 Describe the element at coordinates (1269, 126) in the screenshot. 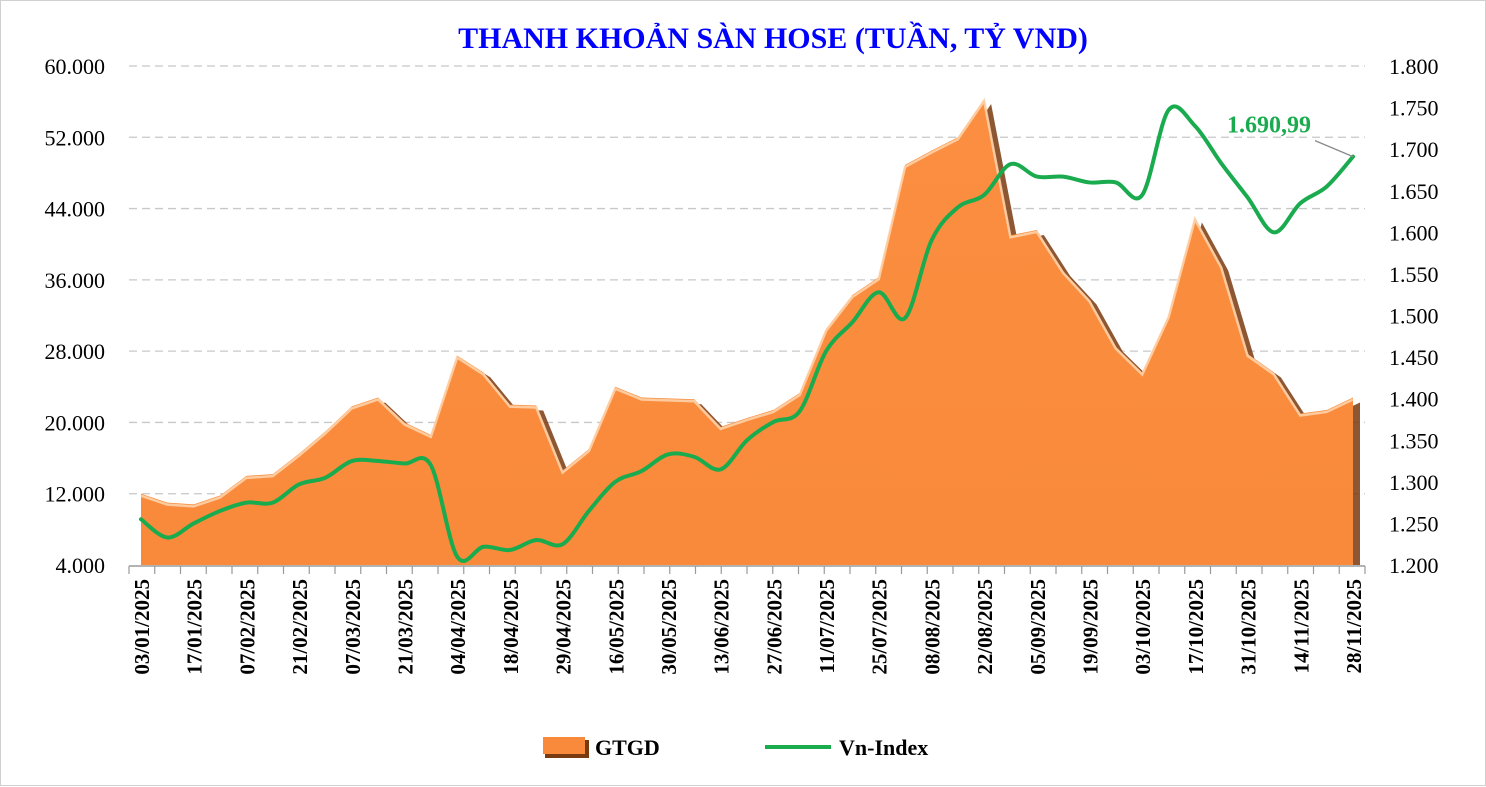

I see `last-value-annotation: 1.690,99` at that location.